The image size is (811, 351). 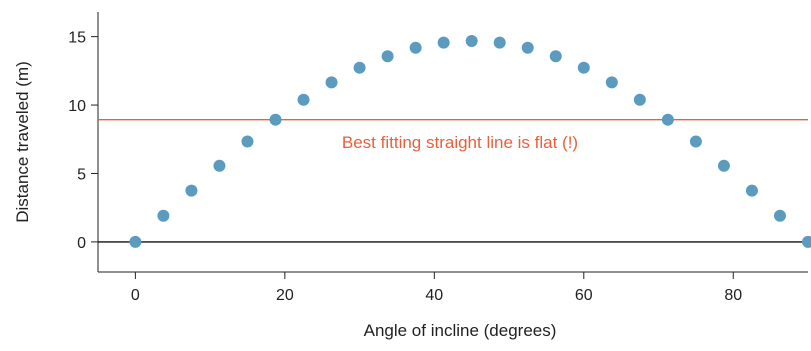 What do you see at coordinates (460, 330) in the screenshot?
I see `x-axis-title: Angle of incline (degrees)` at bounding box center [460, 330].